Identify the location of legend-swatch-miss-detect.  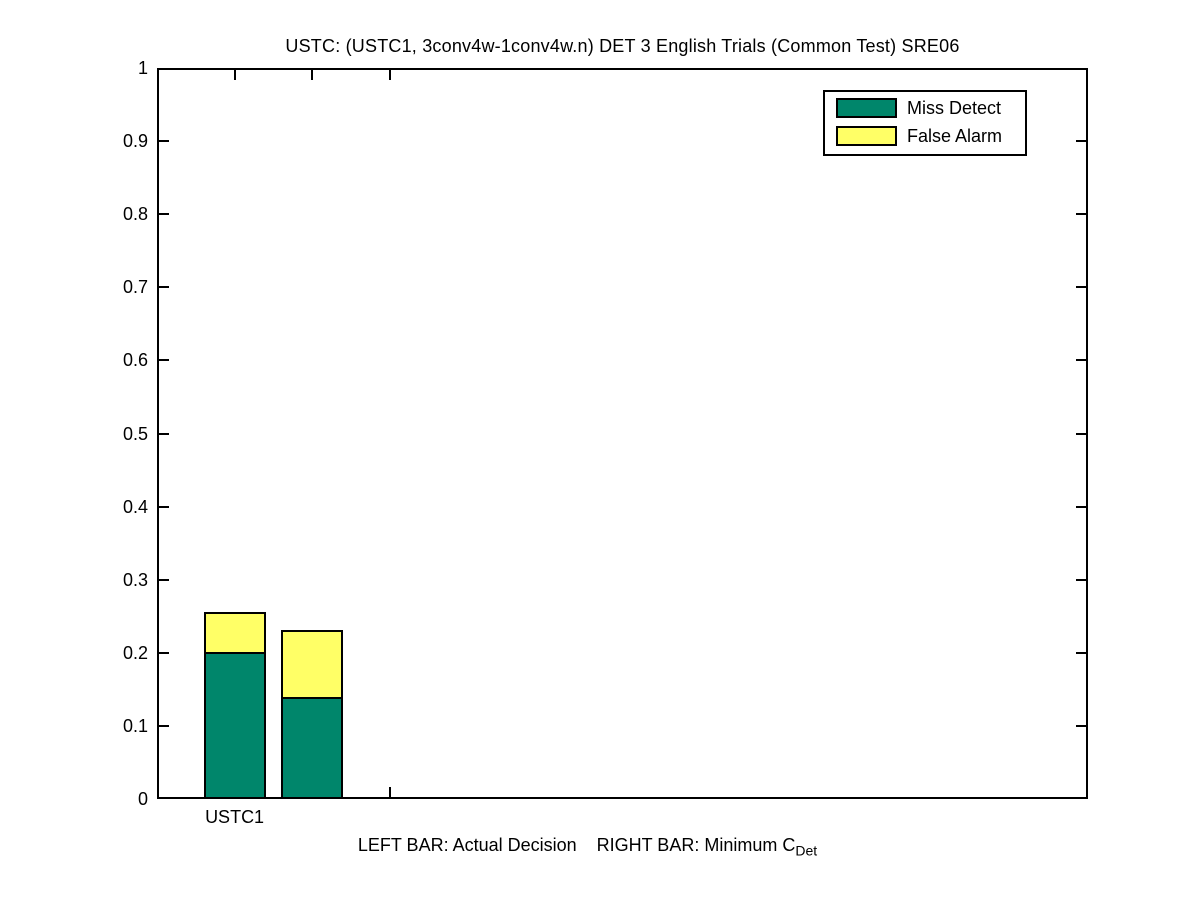
(866, 108).